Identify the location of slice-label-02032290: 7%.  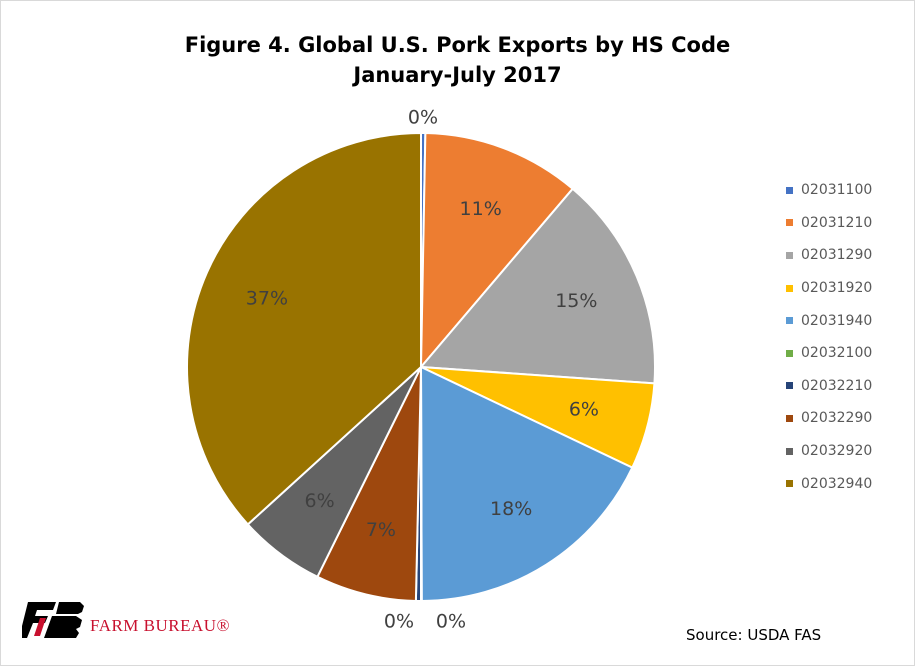
(381, 530).